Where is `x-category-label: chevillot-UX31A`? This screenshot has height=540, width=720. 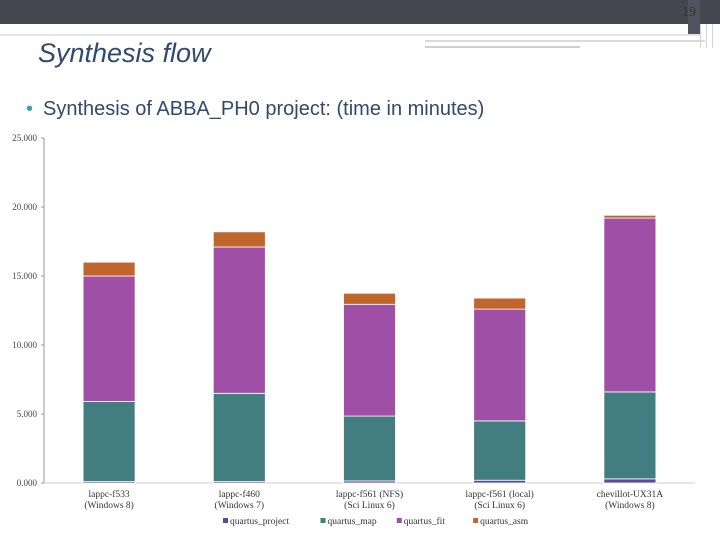
x-category-label: chevillot-UX31A is located at coordinates (630, 495).